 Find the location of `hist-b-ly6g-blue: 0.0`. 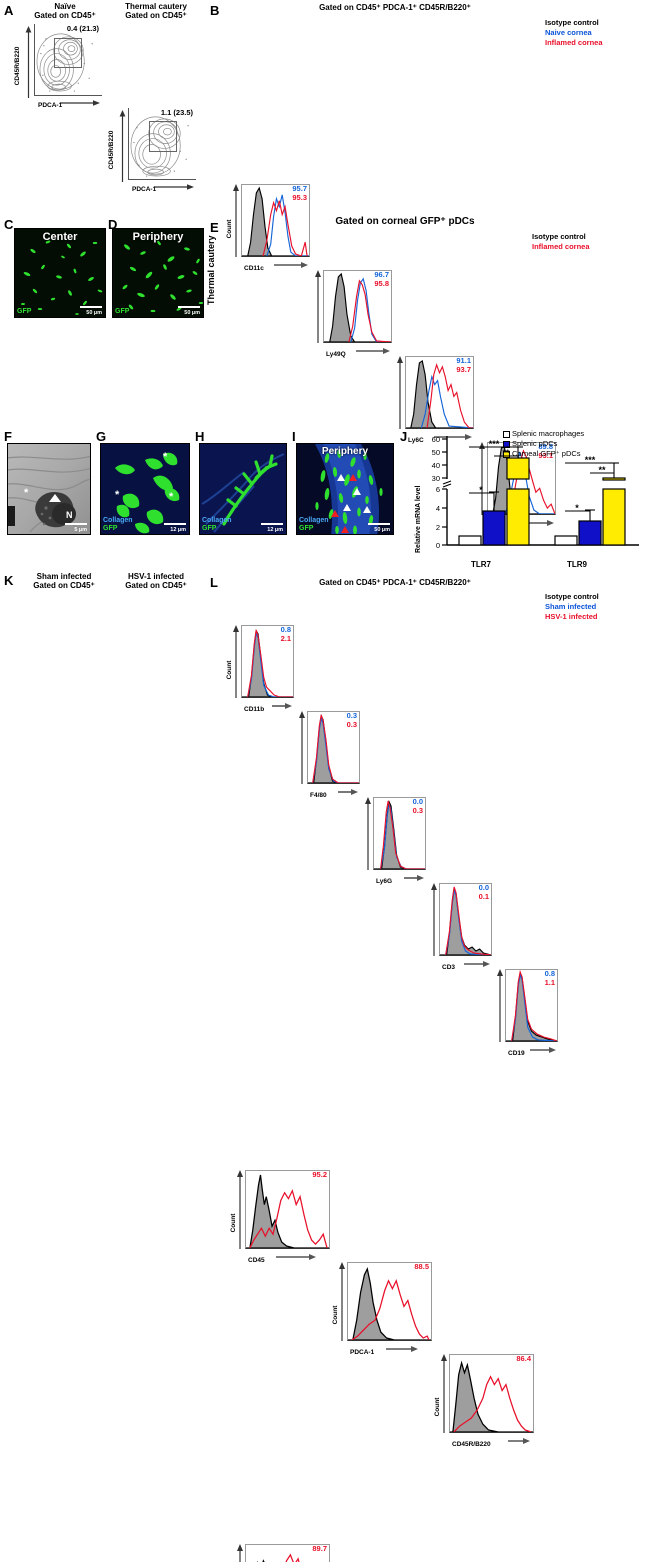

hist-b-ly6g-blue: 0.0 is located at coordinates (417, 801).